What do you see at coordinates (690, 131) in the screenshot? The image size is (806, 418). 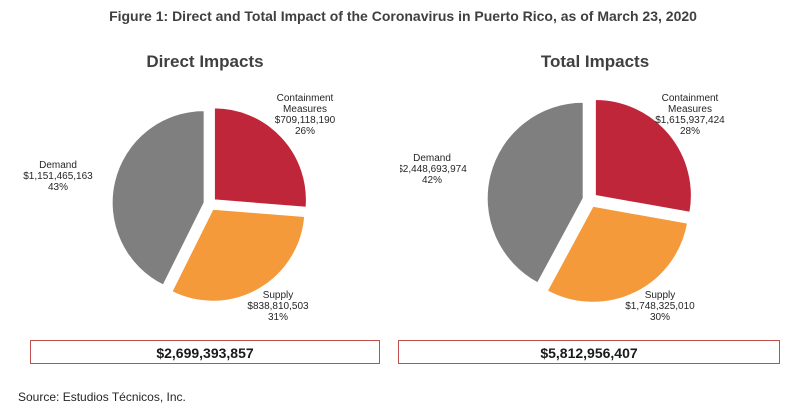 I see `slice-percent-text: 28%` at bounding box center [690, 131].